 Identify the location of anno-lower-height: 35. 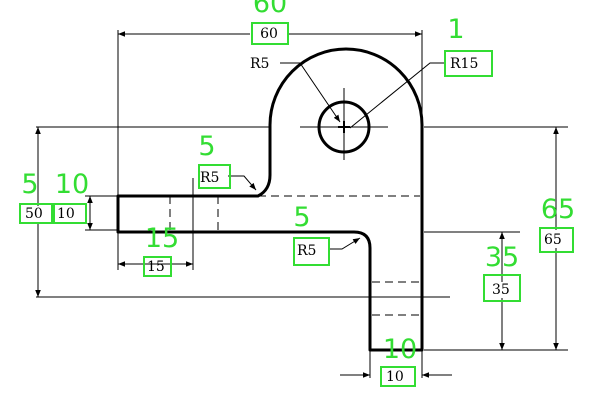
(502, 257).